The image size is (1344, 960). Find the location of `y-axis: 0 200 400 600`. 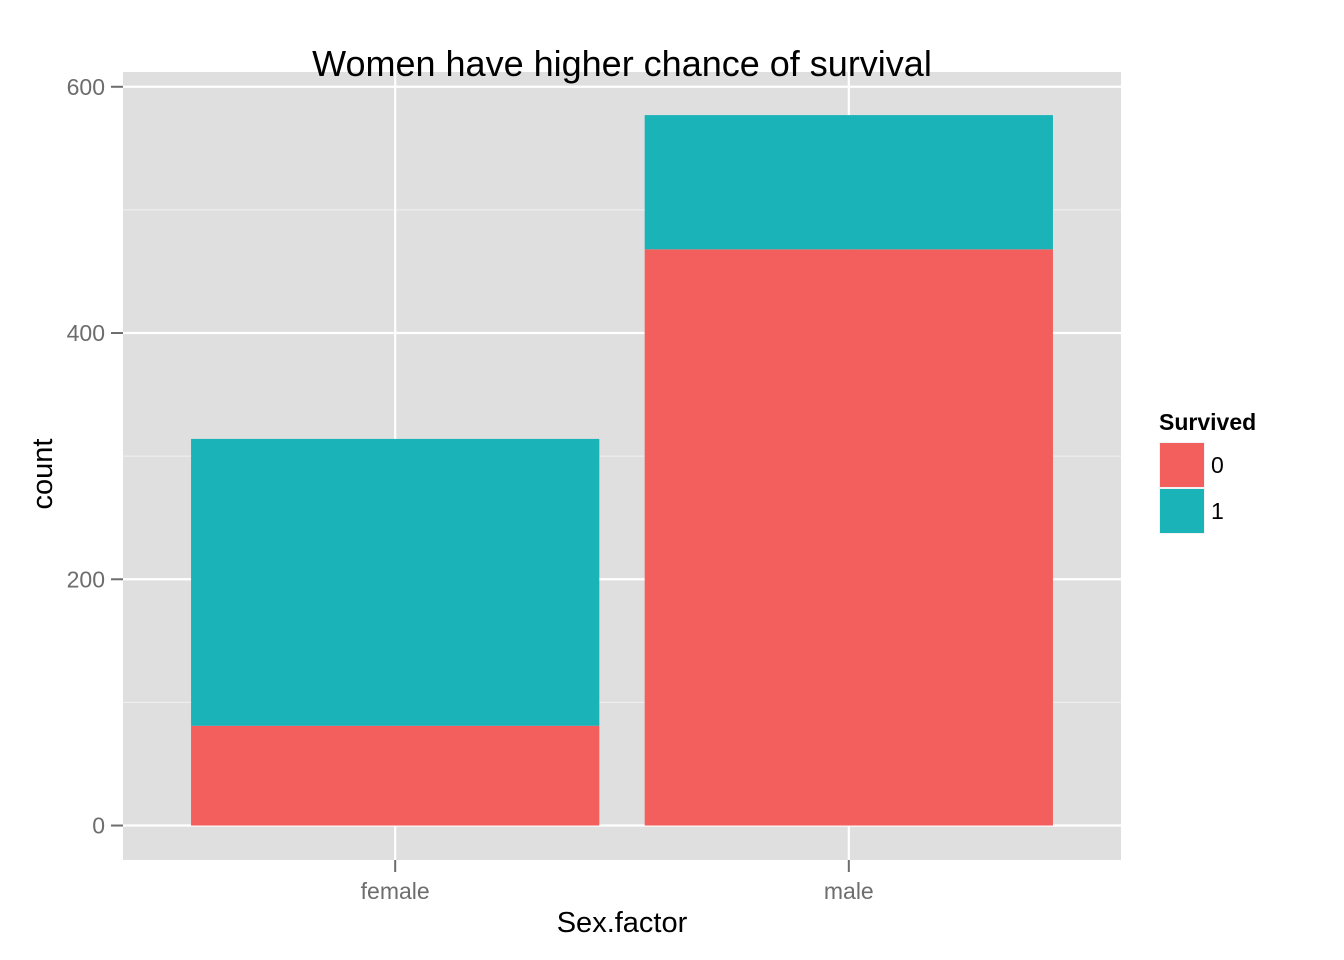

y-axis: 0 200 400 600 is located at coordinates (95, 456).